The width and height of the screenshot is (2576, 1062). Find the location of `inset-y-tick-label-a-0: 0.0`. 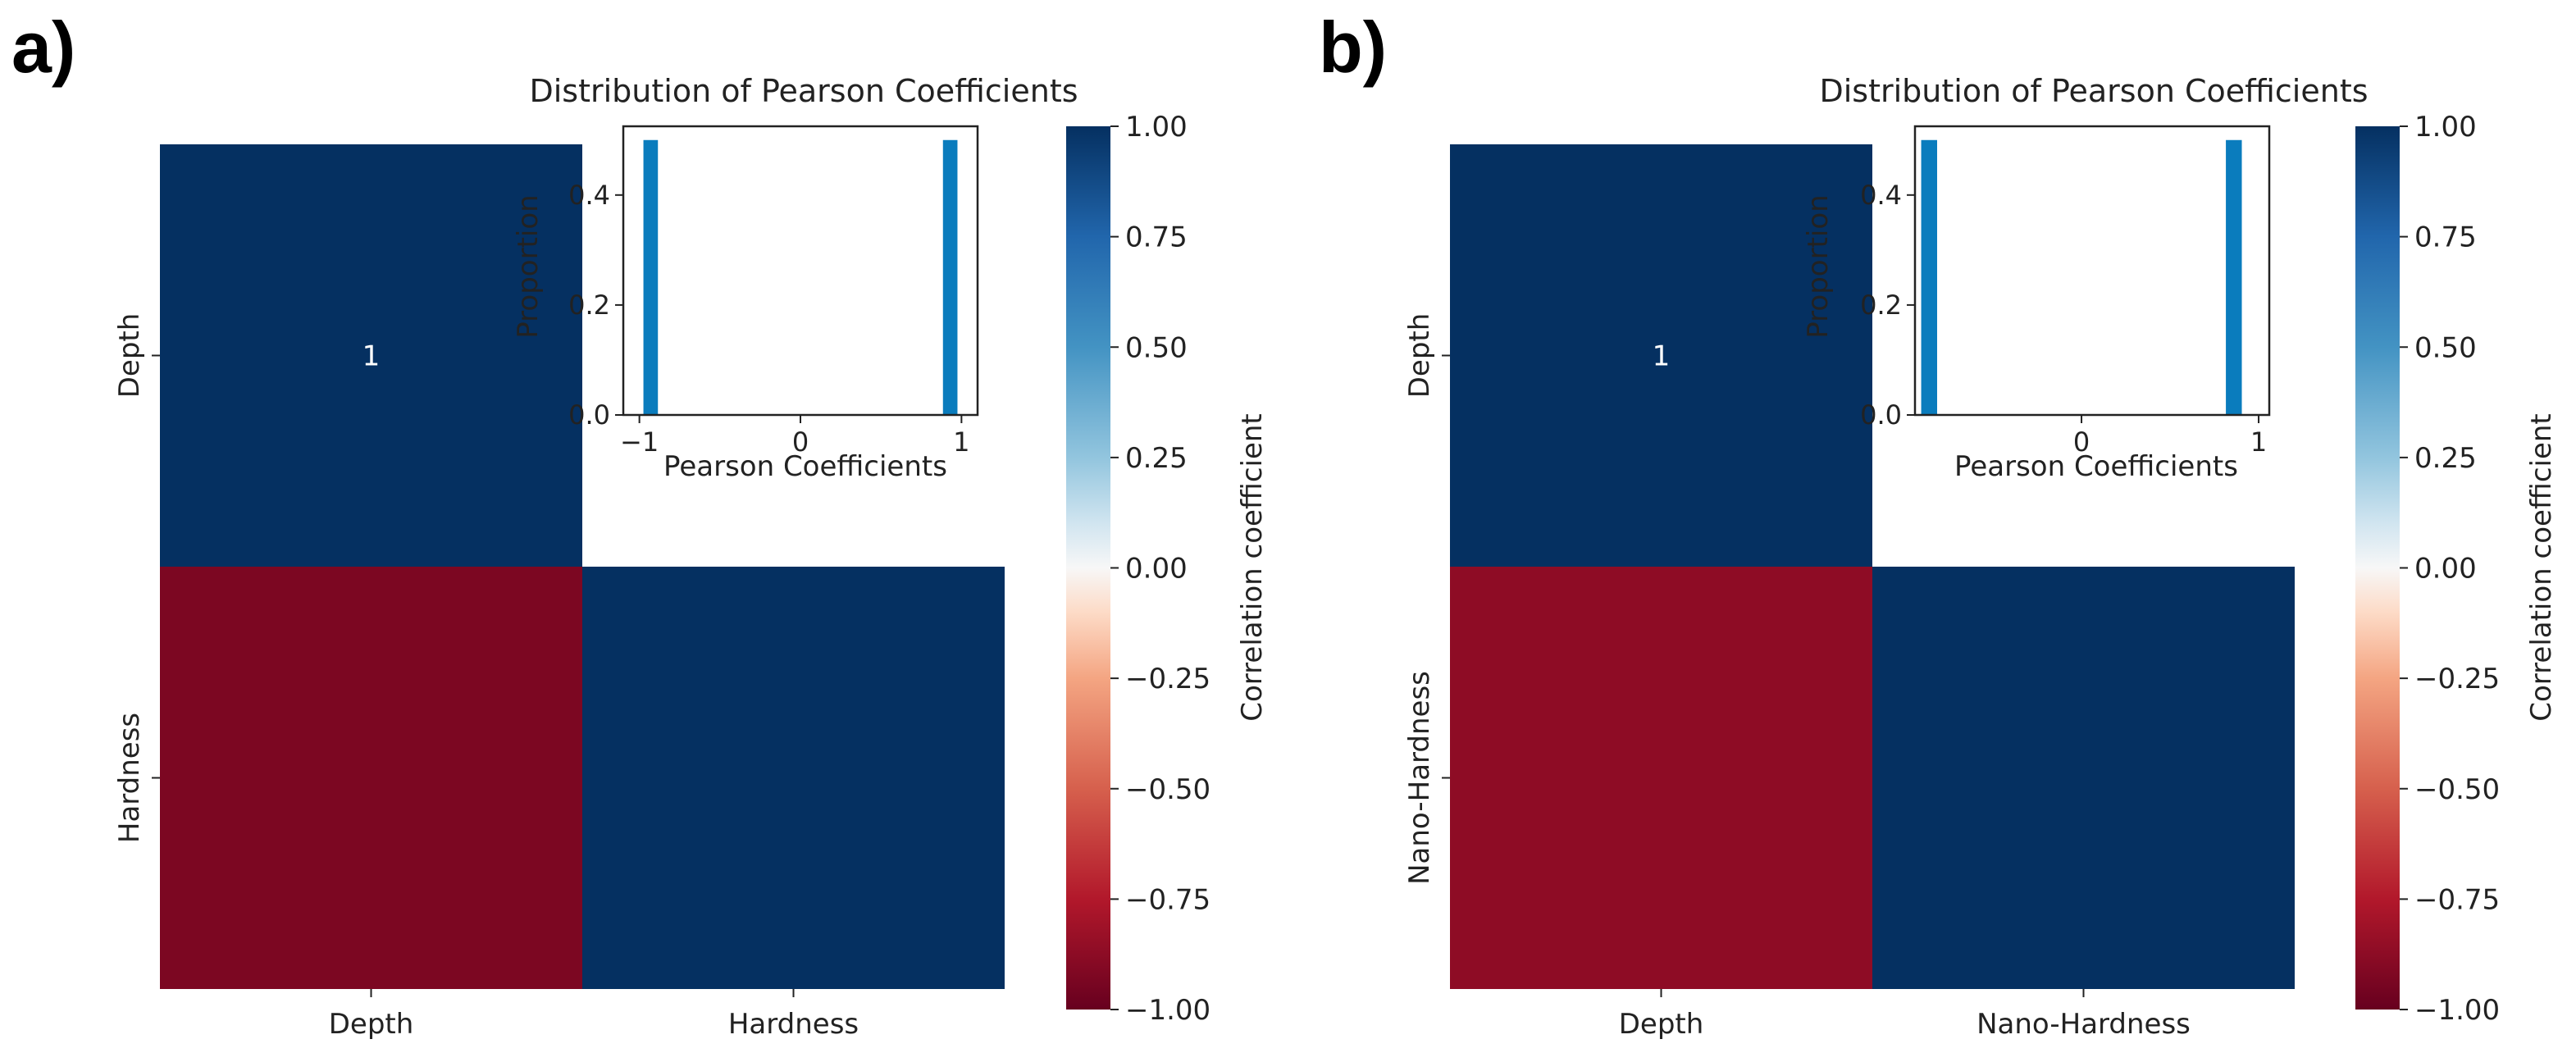

inset-y-tick-label-a-0: 0.0 is located at coordinates (589, 415).